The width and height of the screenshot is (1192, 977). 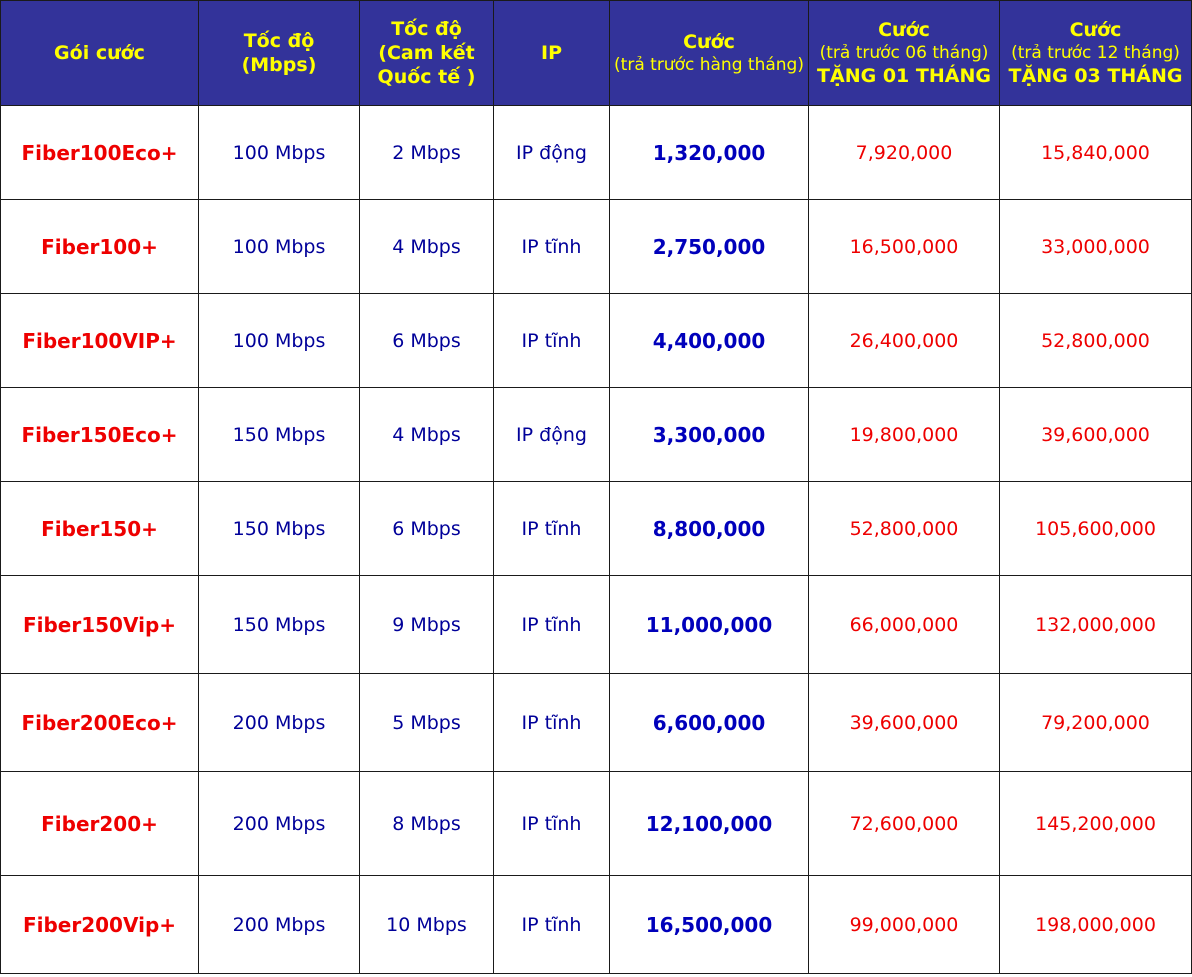 I want to click on header-speed-line1: Tốc độ, so click(x=279, y=41).